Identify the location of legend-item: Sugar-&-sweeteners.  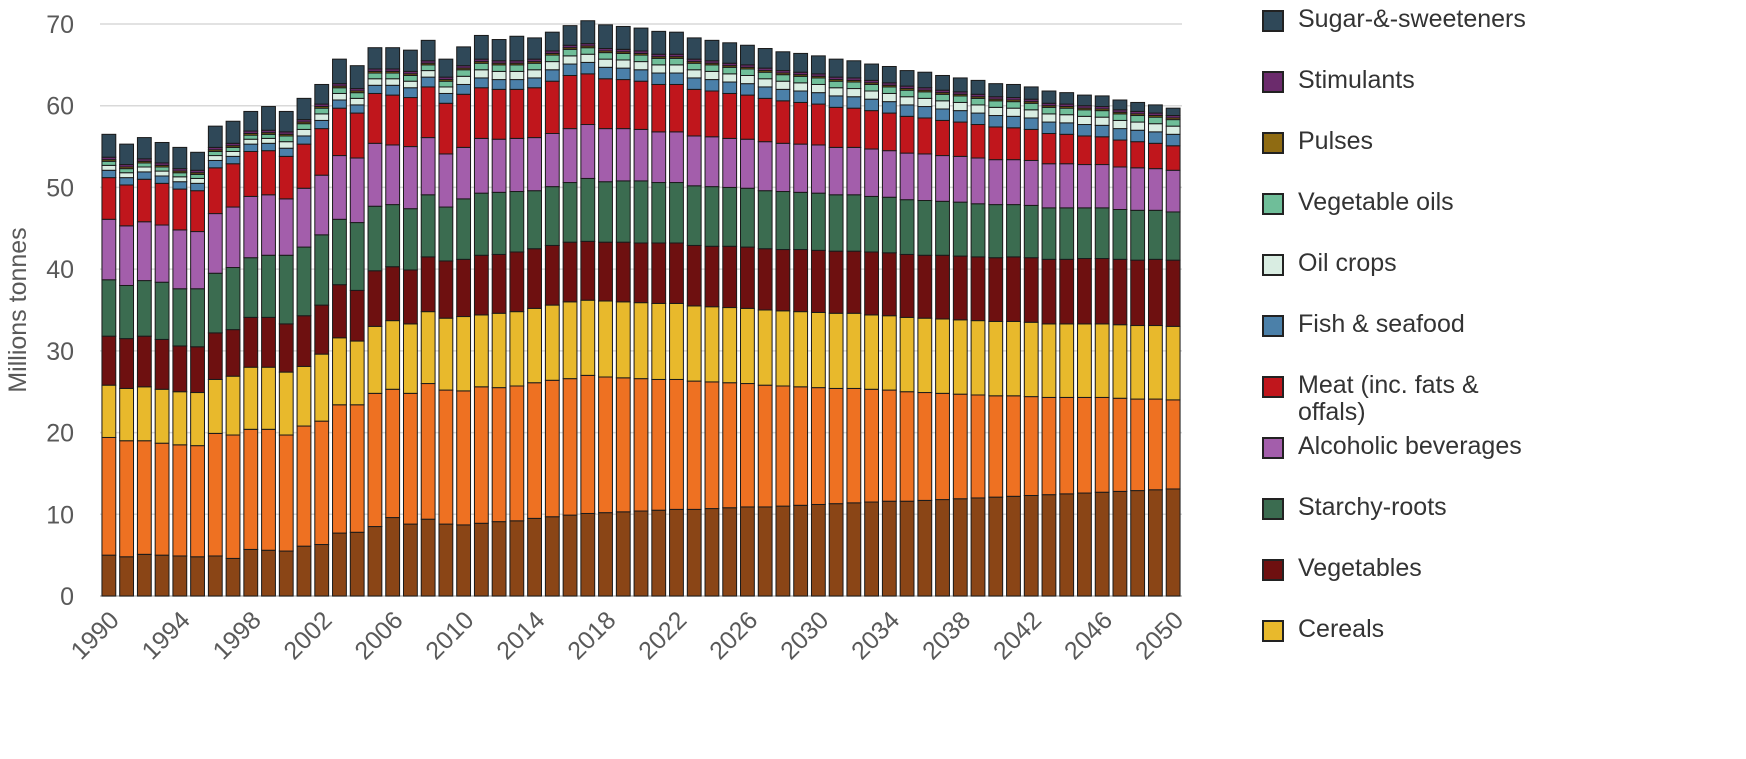
(1407, 19).